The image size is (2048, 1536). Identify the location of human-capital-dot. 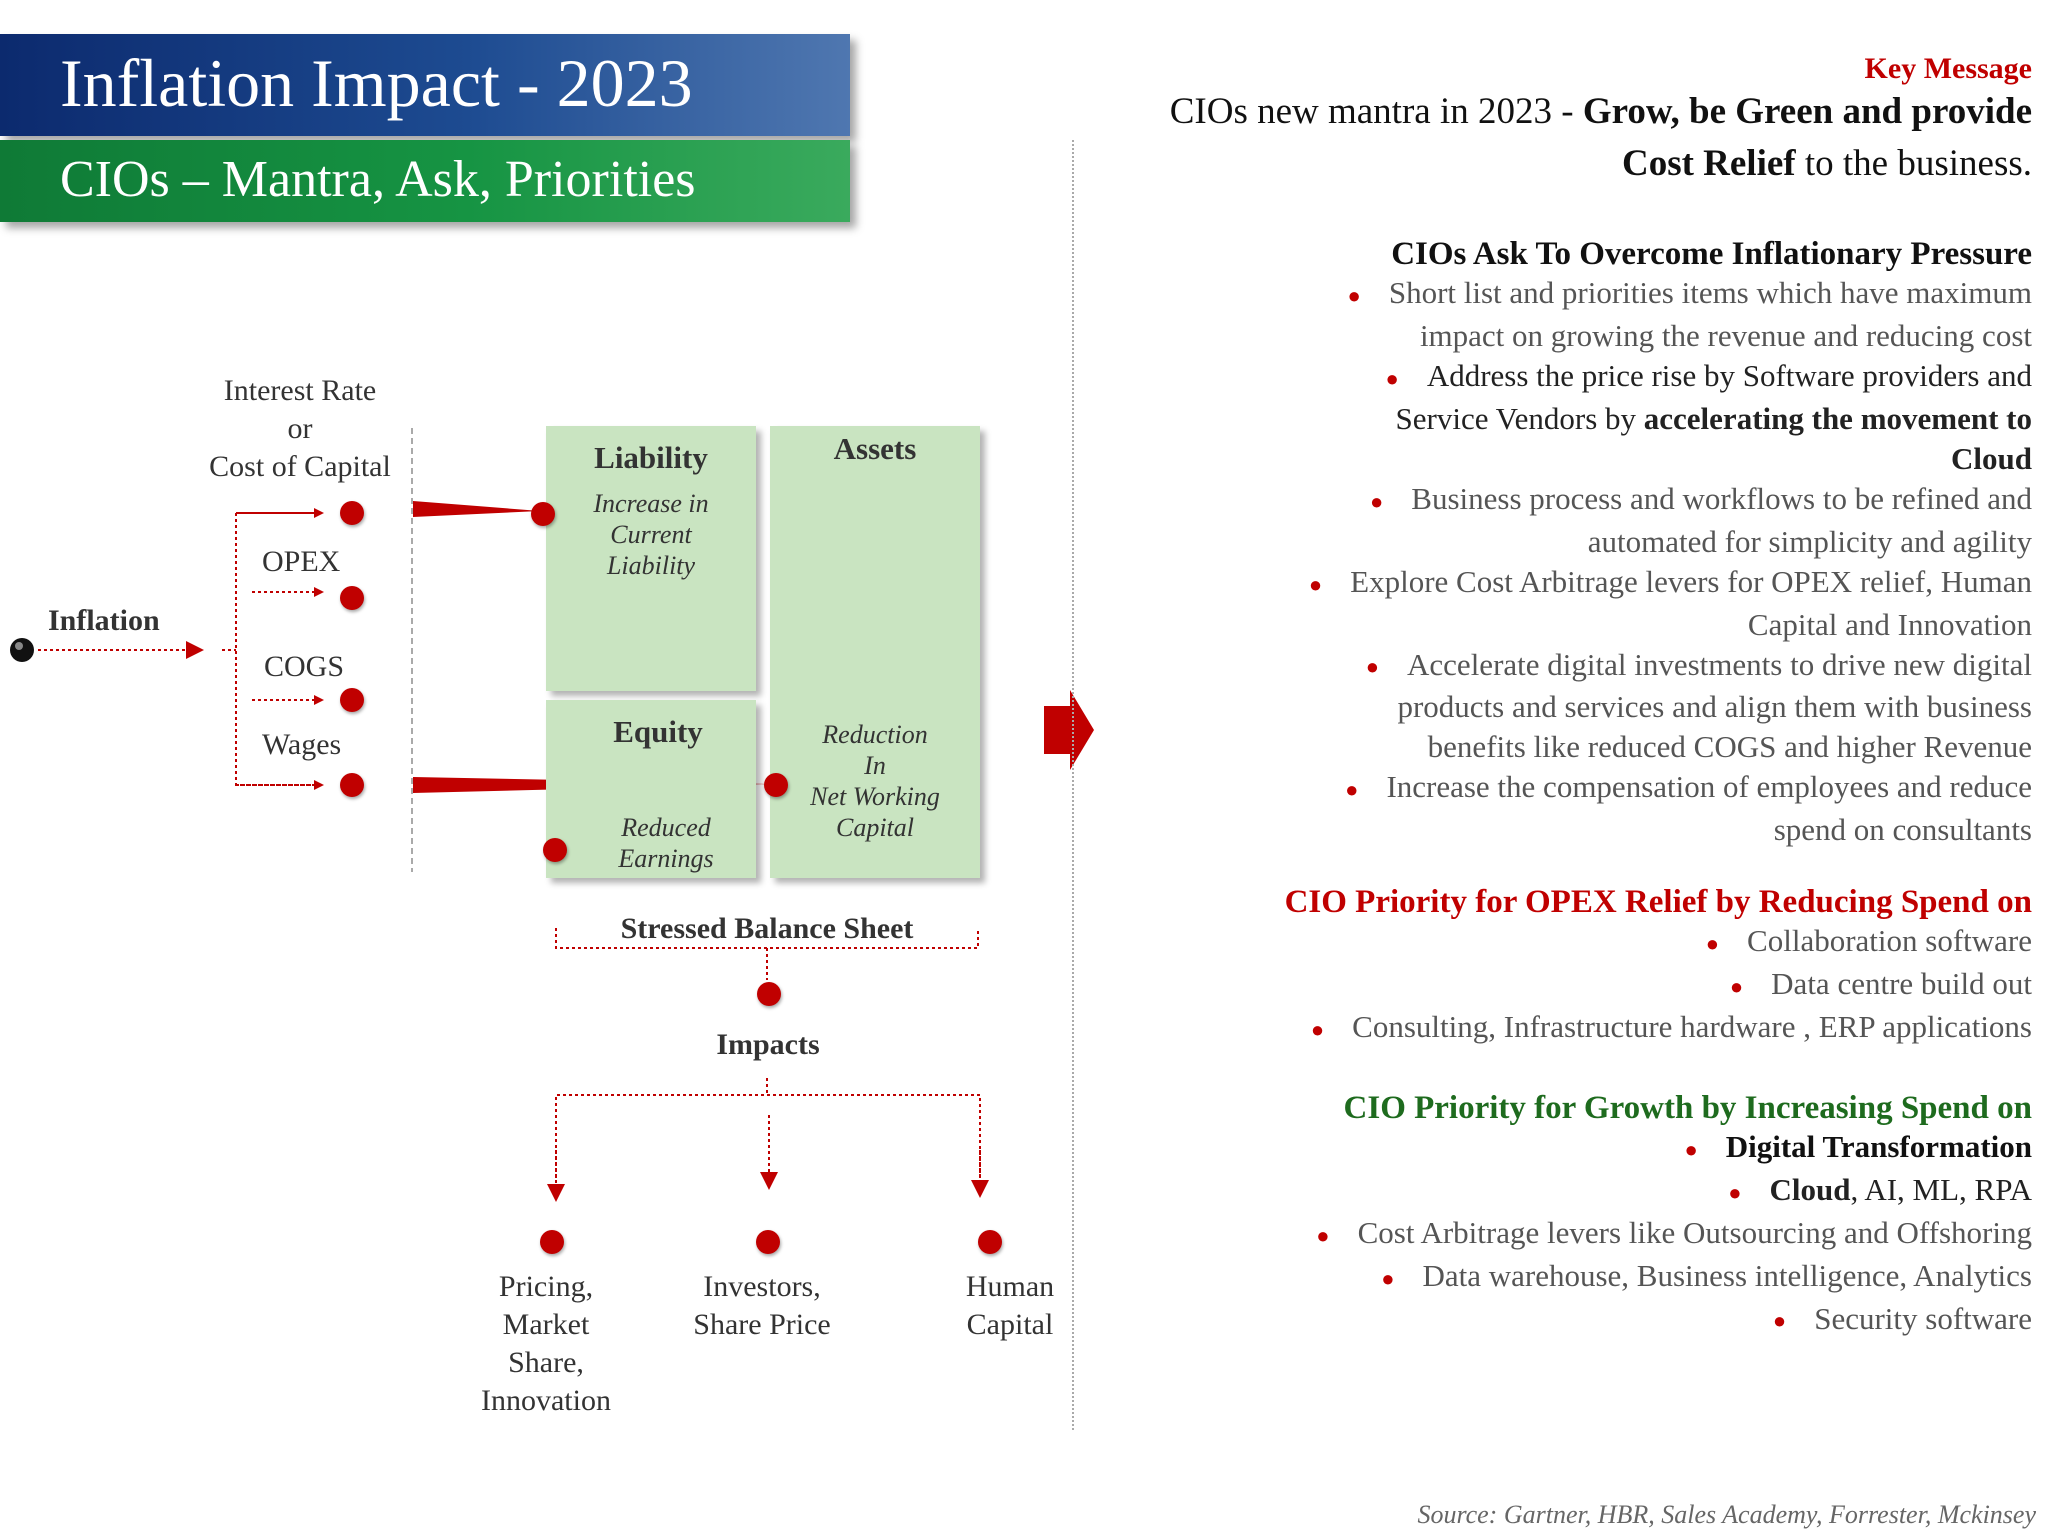
(990, 1242).